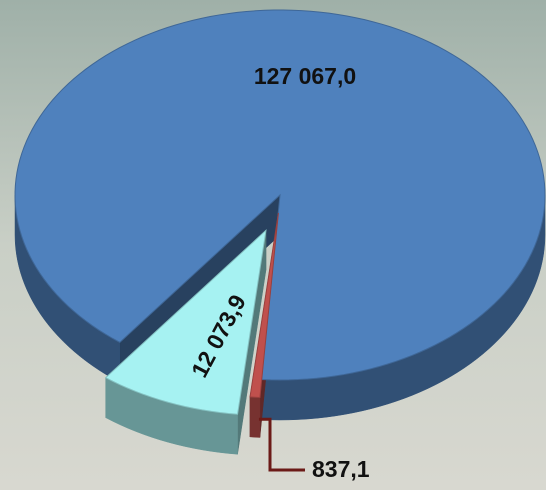 This screenshot has width=546, height=490. Describe the element at coordinates (305, 76) in the screenshot. I see `data-label: 127 067,0` at that location.